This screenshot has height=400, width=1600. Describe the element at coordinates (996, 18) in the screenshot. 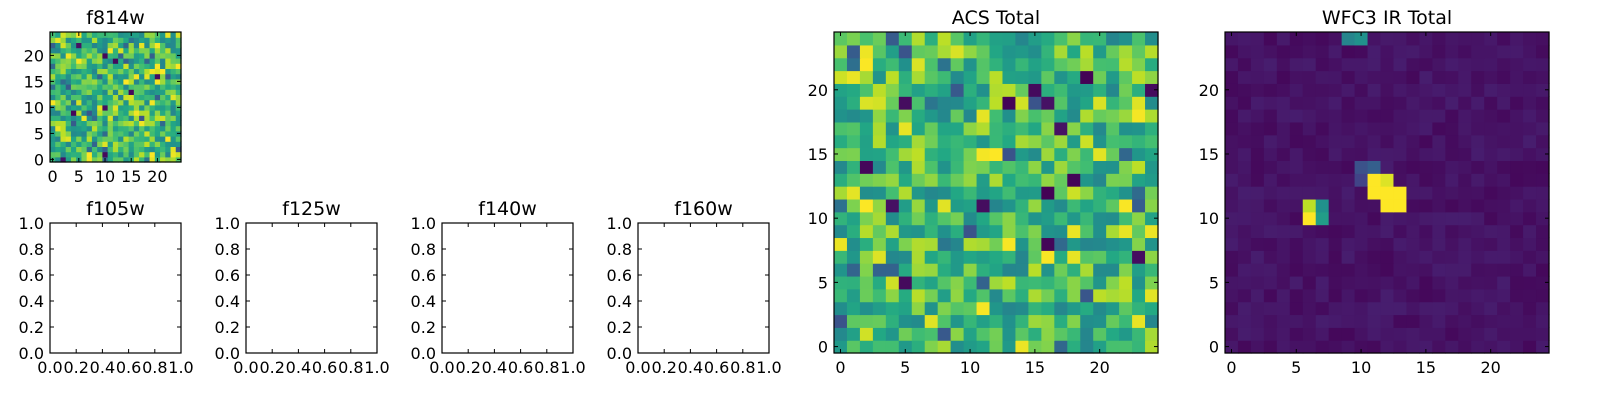

I see `panel-title: ACS Total` at that location.